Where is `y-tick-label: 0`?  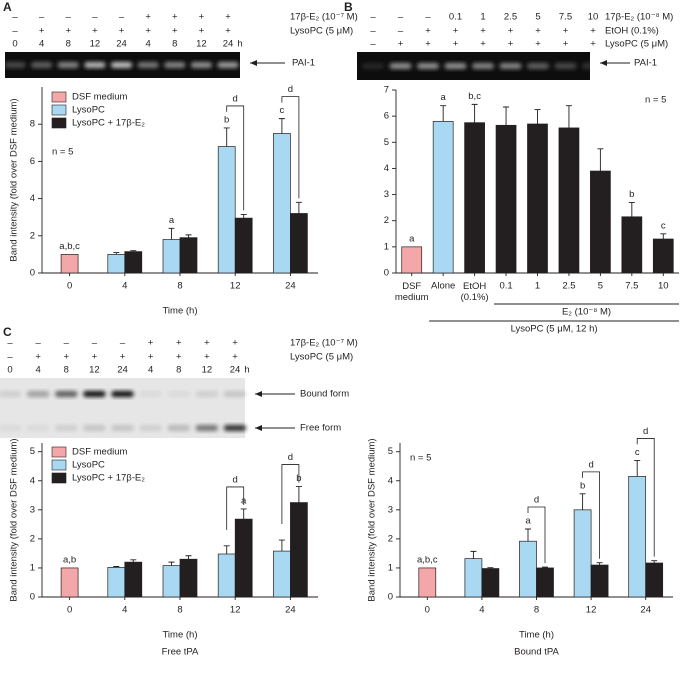
y-tick-label: 0 is located at coordinates (32, 597).